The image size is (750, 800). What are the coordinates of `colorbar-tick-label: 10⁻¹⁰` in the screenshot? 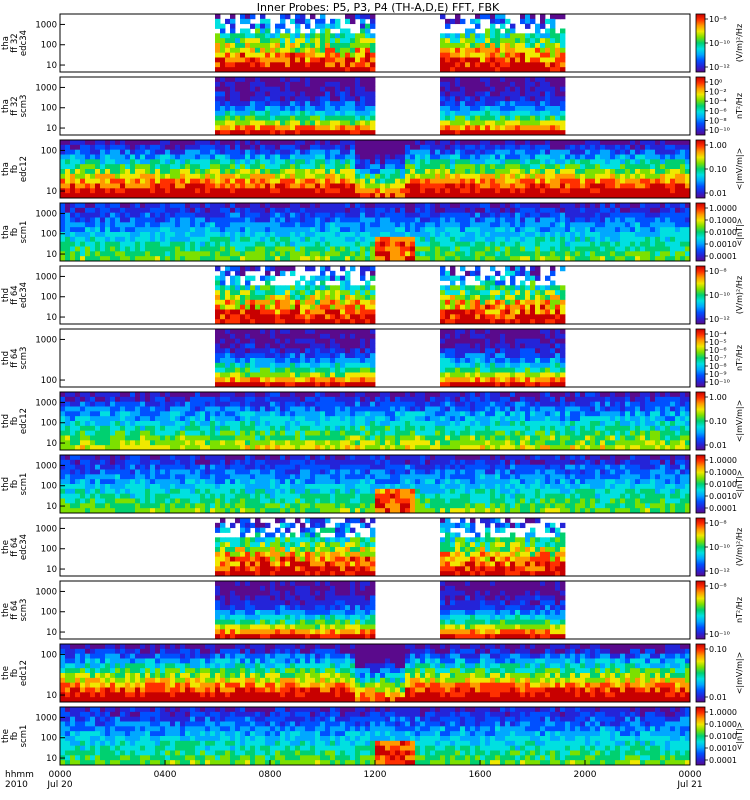 It's located at (719, 130).